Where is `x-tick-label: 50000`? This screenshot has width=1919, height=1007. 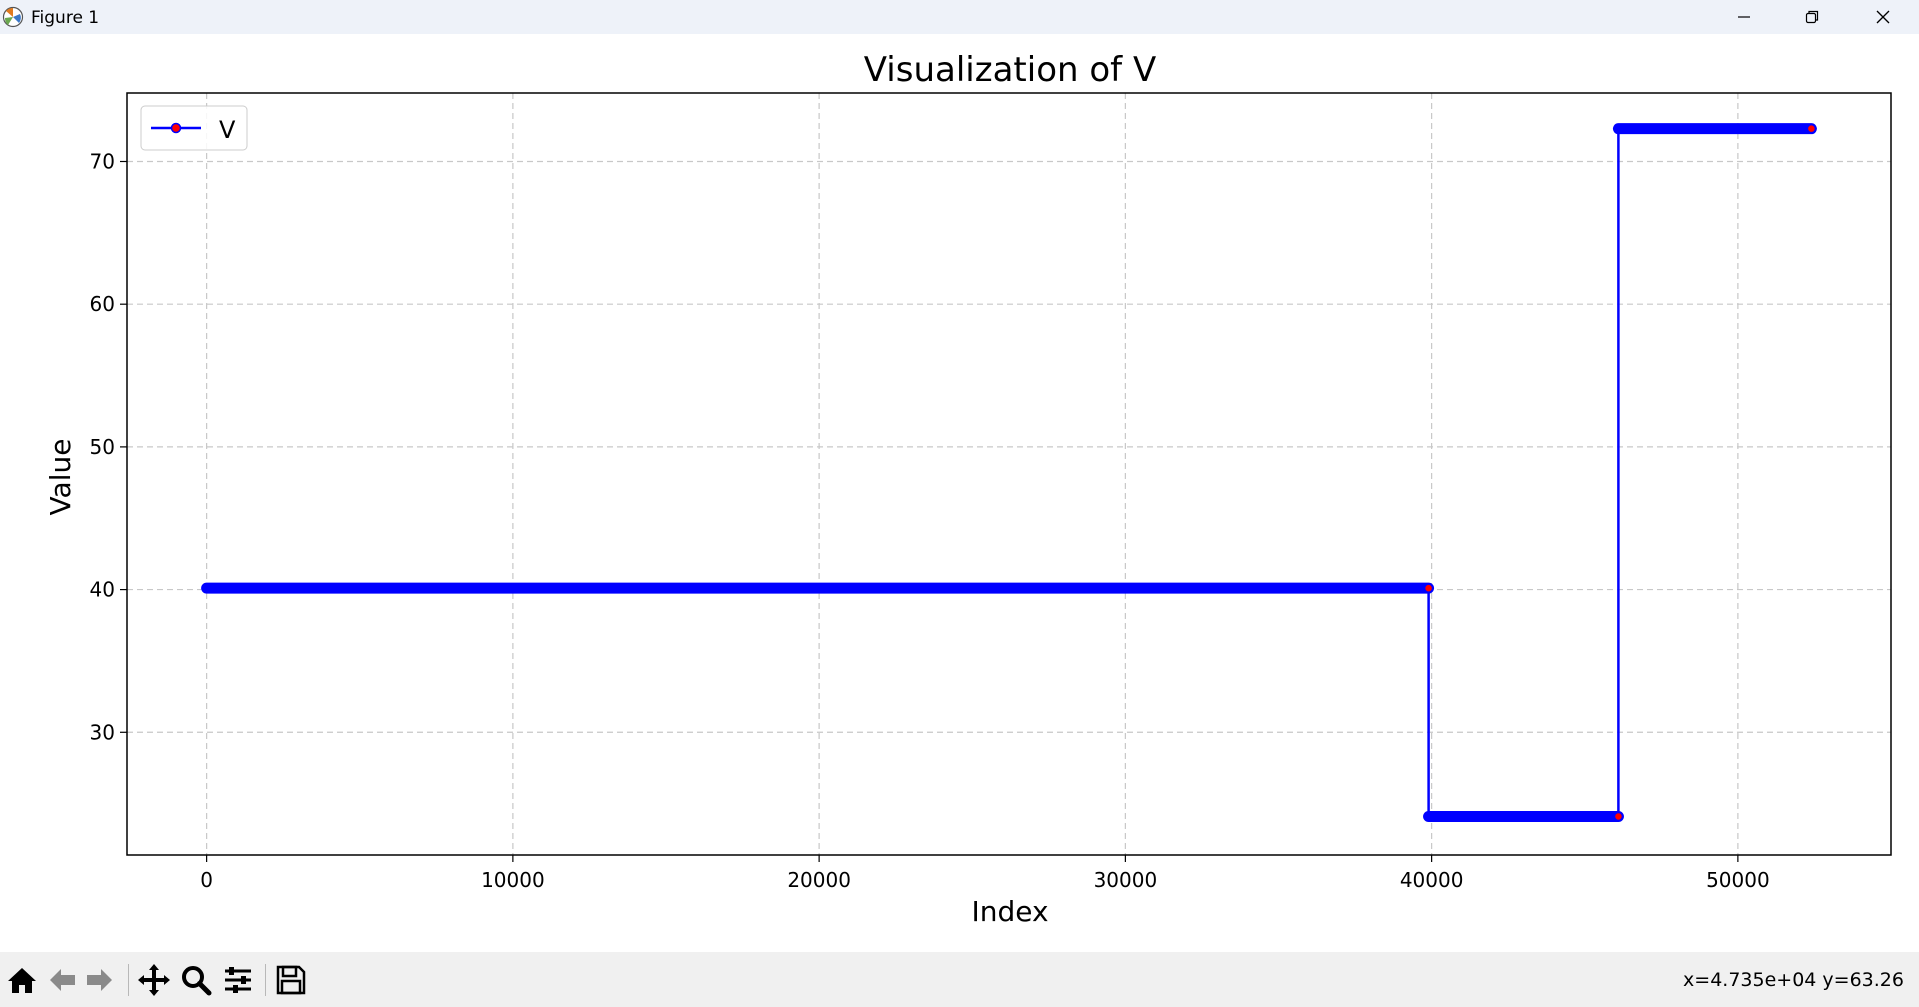 x-tick-label: 50000 is located at coordinates (1738, 880).